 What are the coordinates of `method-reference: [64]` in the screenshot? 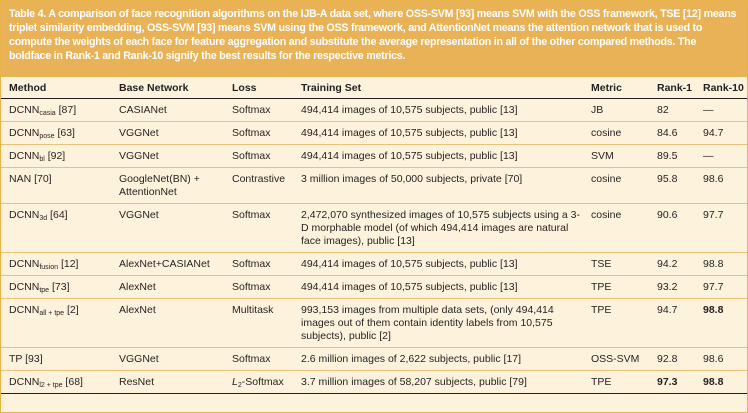 It's located at (57, 215).